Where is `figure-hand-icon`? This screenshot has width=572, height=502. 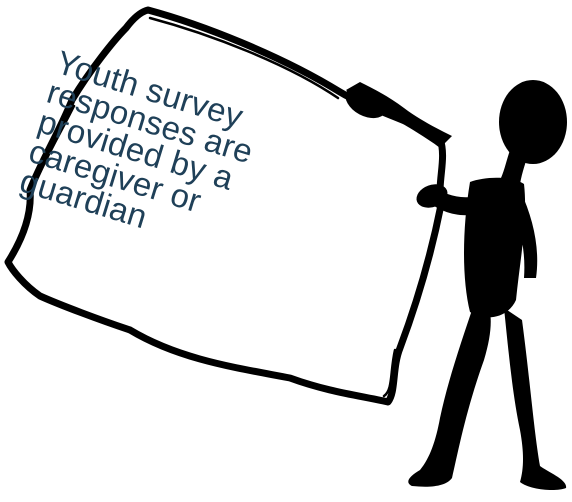 figure-hand-icon is located at coordinates (366, 102).